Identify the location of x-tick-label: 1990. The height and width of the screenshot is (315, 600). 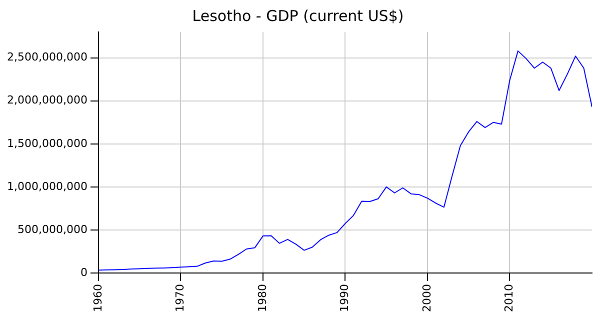
(345, 298).